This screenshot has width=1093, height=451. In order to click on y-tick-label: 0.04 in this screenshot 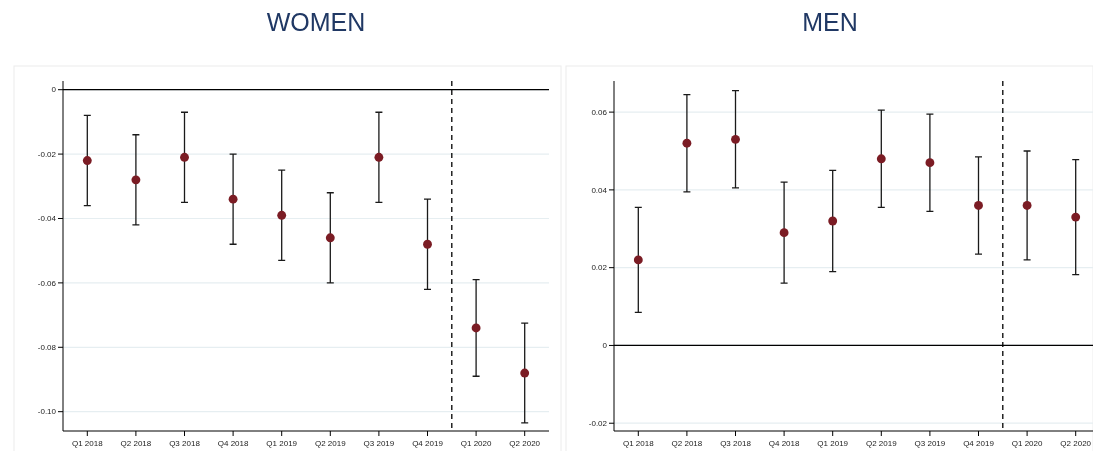, I will do `click(599, 190)`.